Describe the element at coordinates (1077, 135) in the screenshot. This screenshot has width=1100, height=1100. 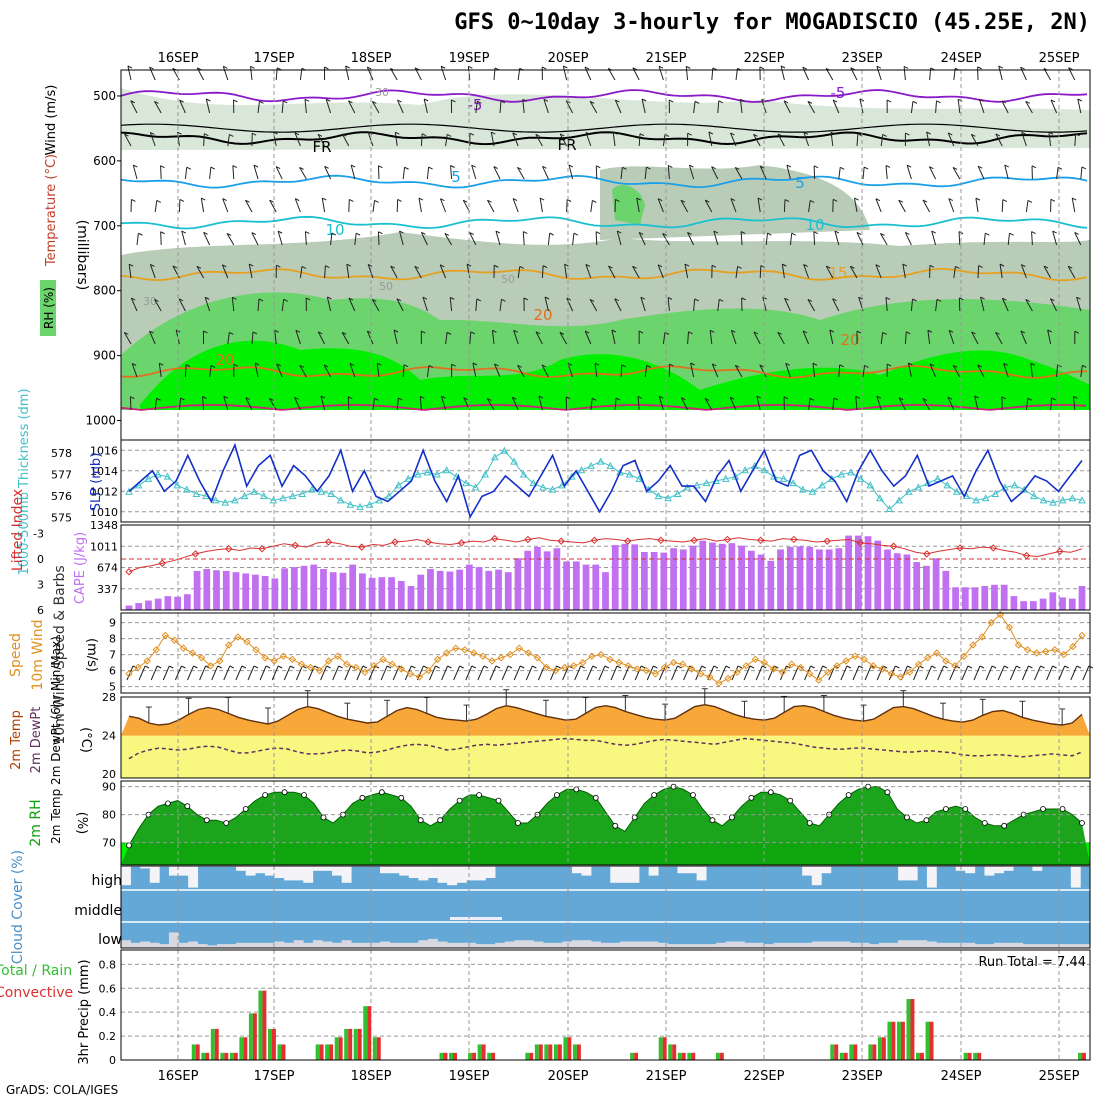
I see `barb-2-39-flag` at that location.